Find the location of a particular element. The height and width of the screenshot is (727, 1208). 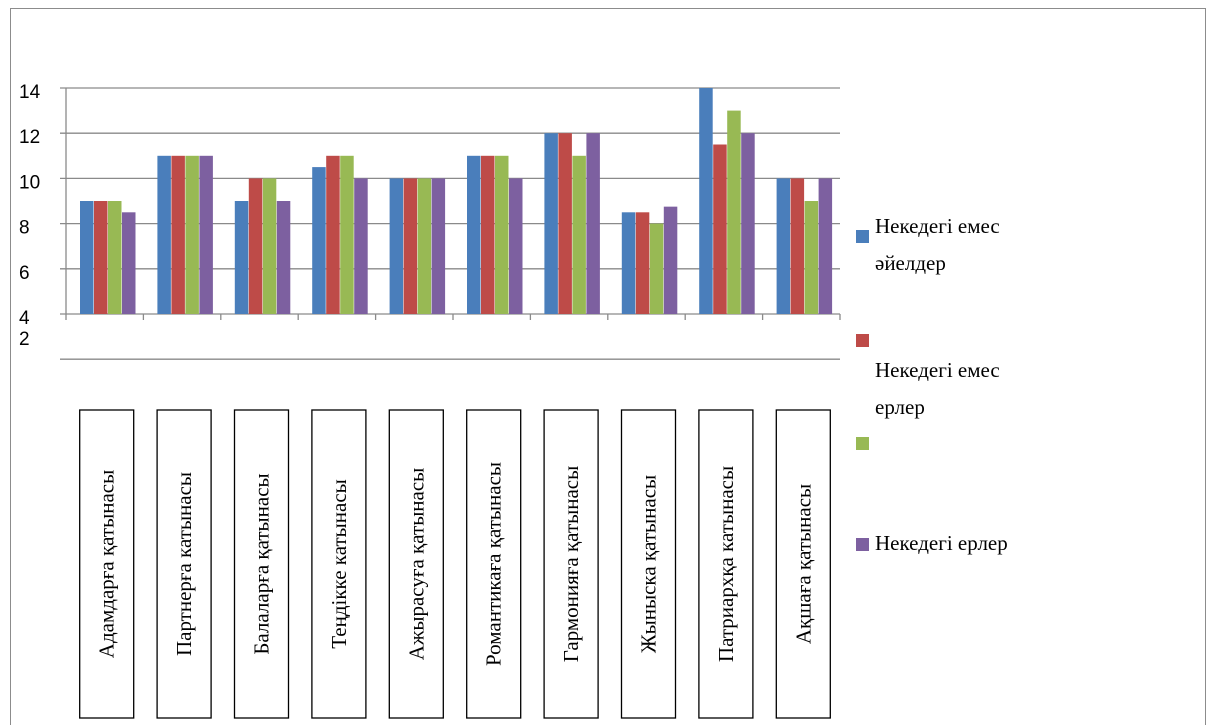

x-axis is located at coordinates (453, 317).